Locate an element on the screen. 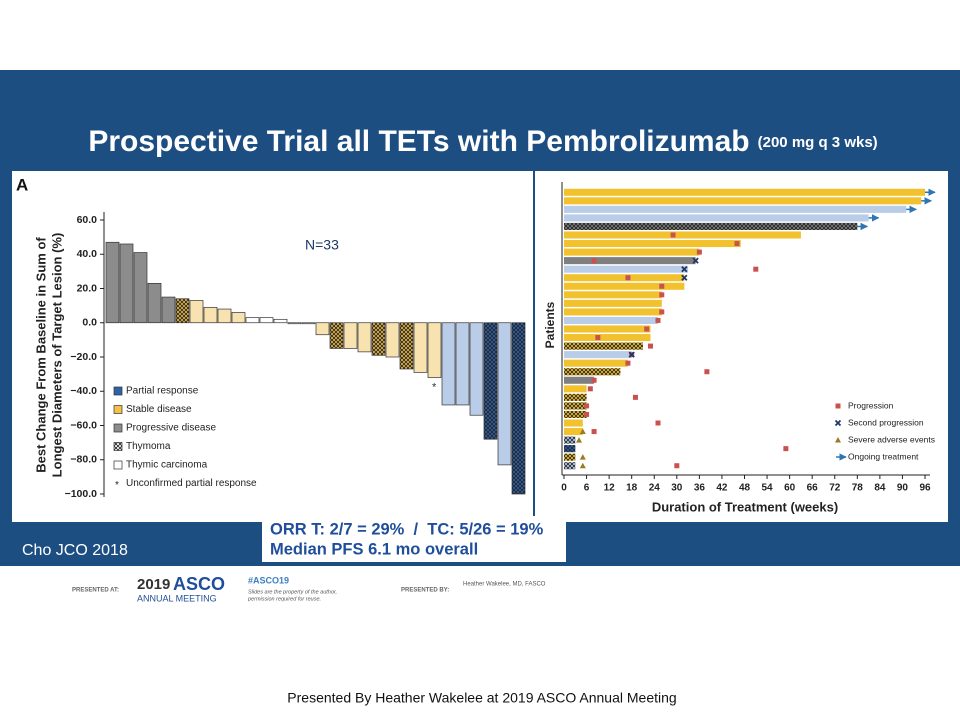 This screenshot has width=960, height=720. x-tick-label: 66 is located at coordinates (813, 488).